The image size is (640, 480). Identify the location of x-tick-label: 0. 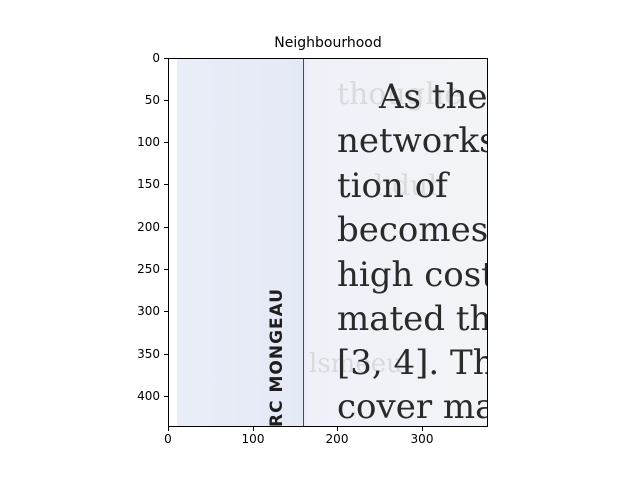
(168, 439).